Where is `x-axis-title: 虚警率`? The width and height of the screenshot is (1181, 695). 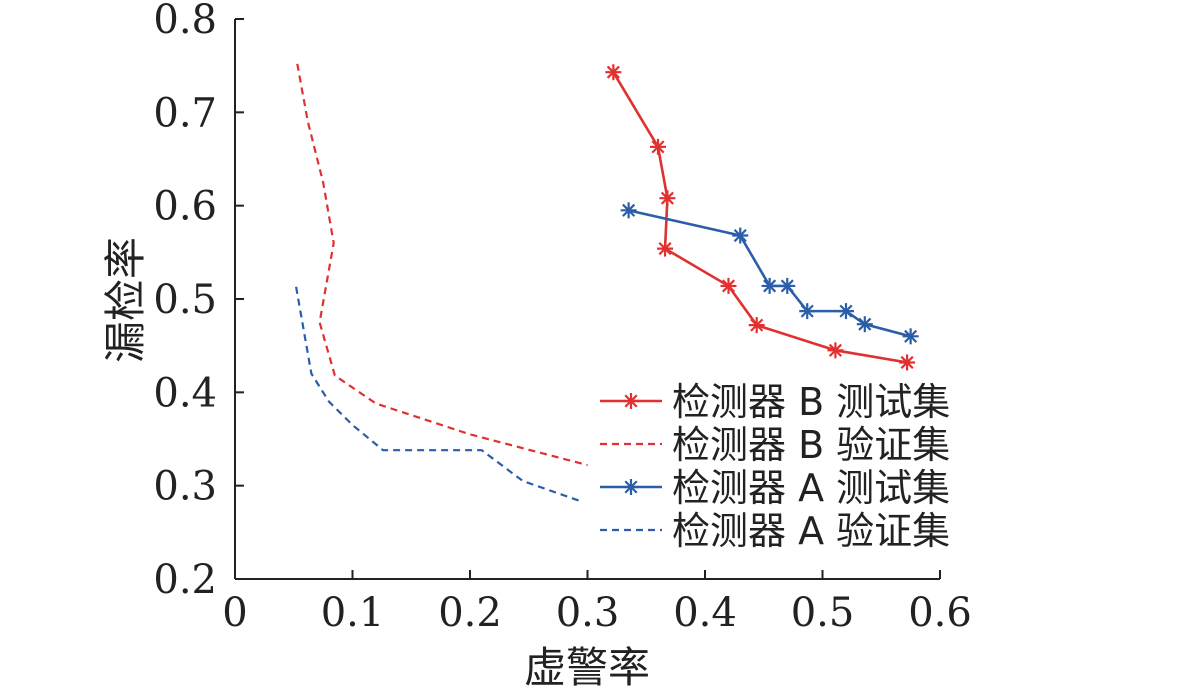 x-axis-title: 虚警率 is located at coordinates (587, 667).